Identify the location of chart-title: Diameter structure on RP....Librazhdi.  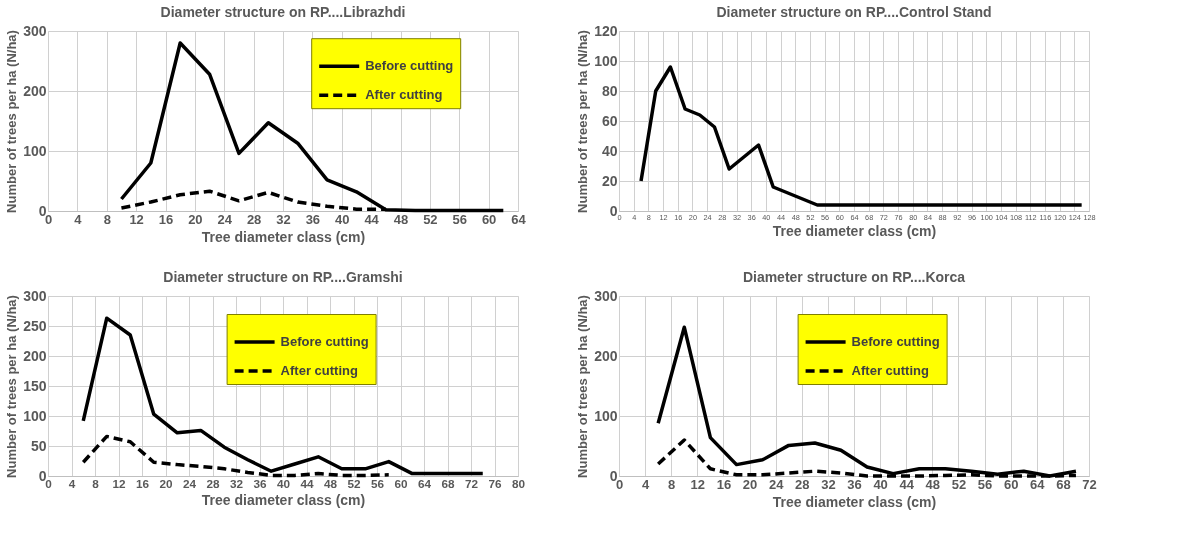
(283, 12).